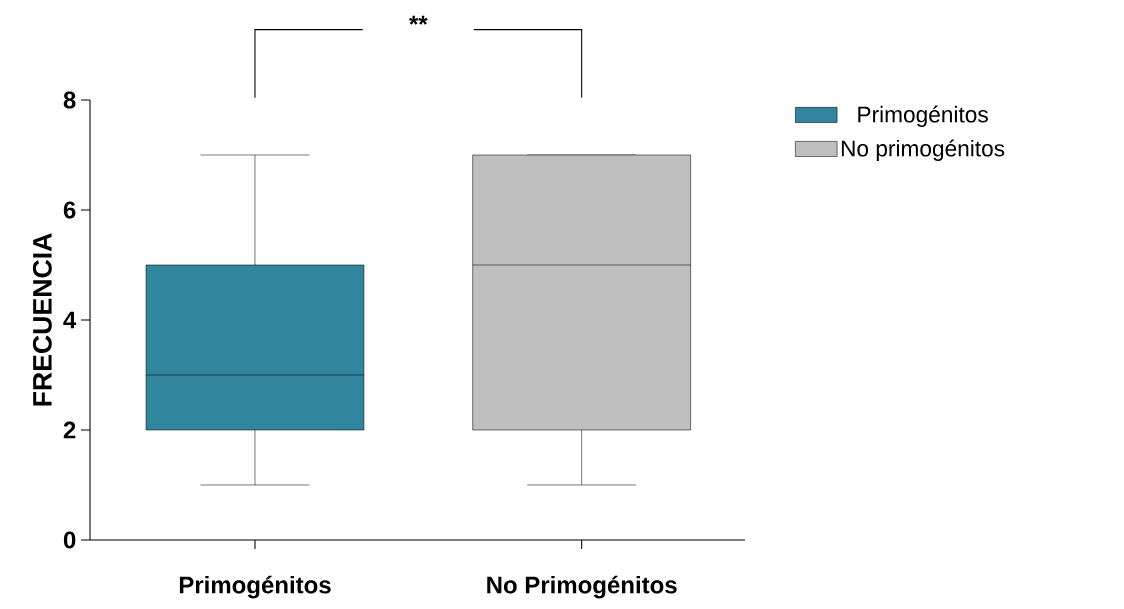 The height and width of the screenshot is (609, 1124). Describe the element at coordinates (923, 116) in the screenshot. I see `legend-label: Primogénitos` at that location.